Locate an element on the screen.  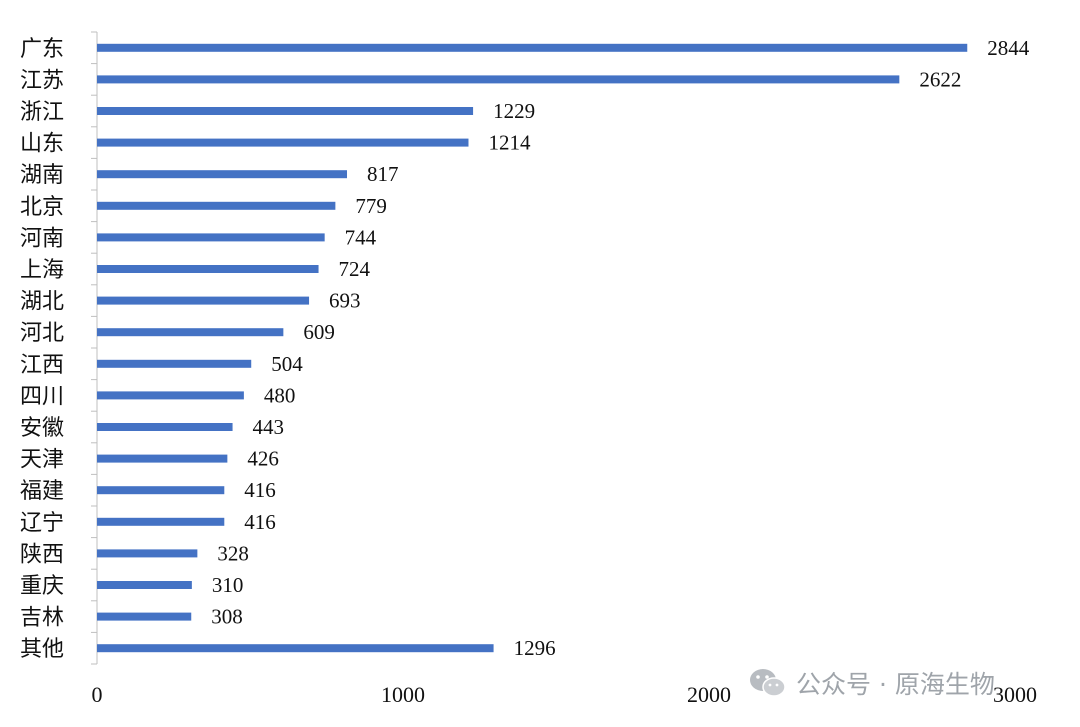
category-label: 辽宁 is located at coordinates (42, 523).